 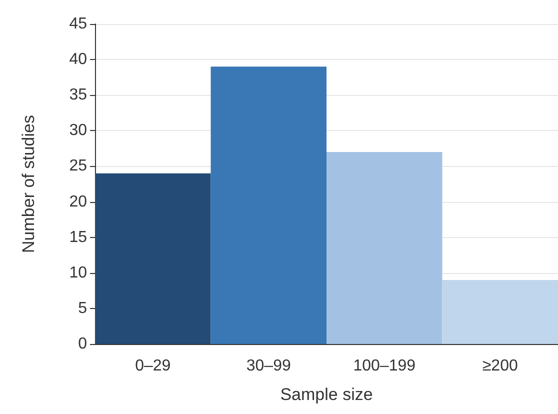 What do you see at coordinates (78, 273) in the screenshot?
I see `y-tick-label: 10` at bounding box center [78, 273].